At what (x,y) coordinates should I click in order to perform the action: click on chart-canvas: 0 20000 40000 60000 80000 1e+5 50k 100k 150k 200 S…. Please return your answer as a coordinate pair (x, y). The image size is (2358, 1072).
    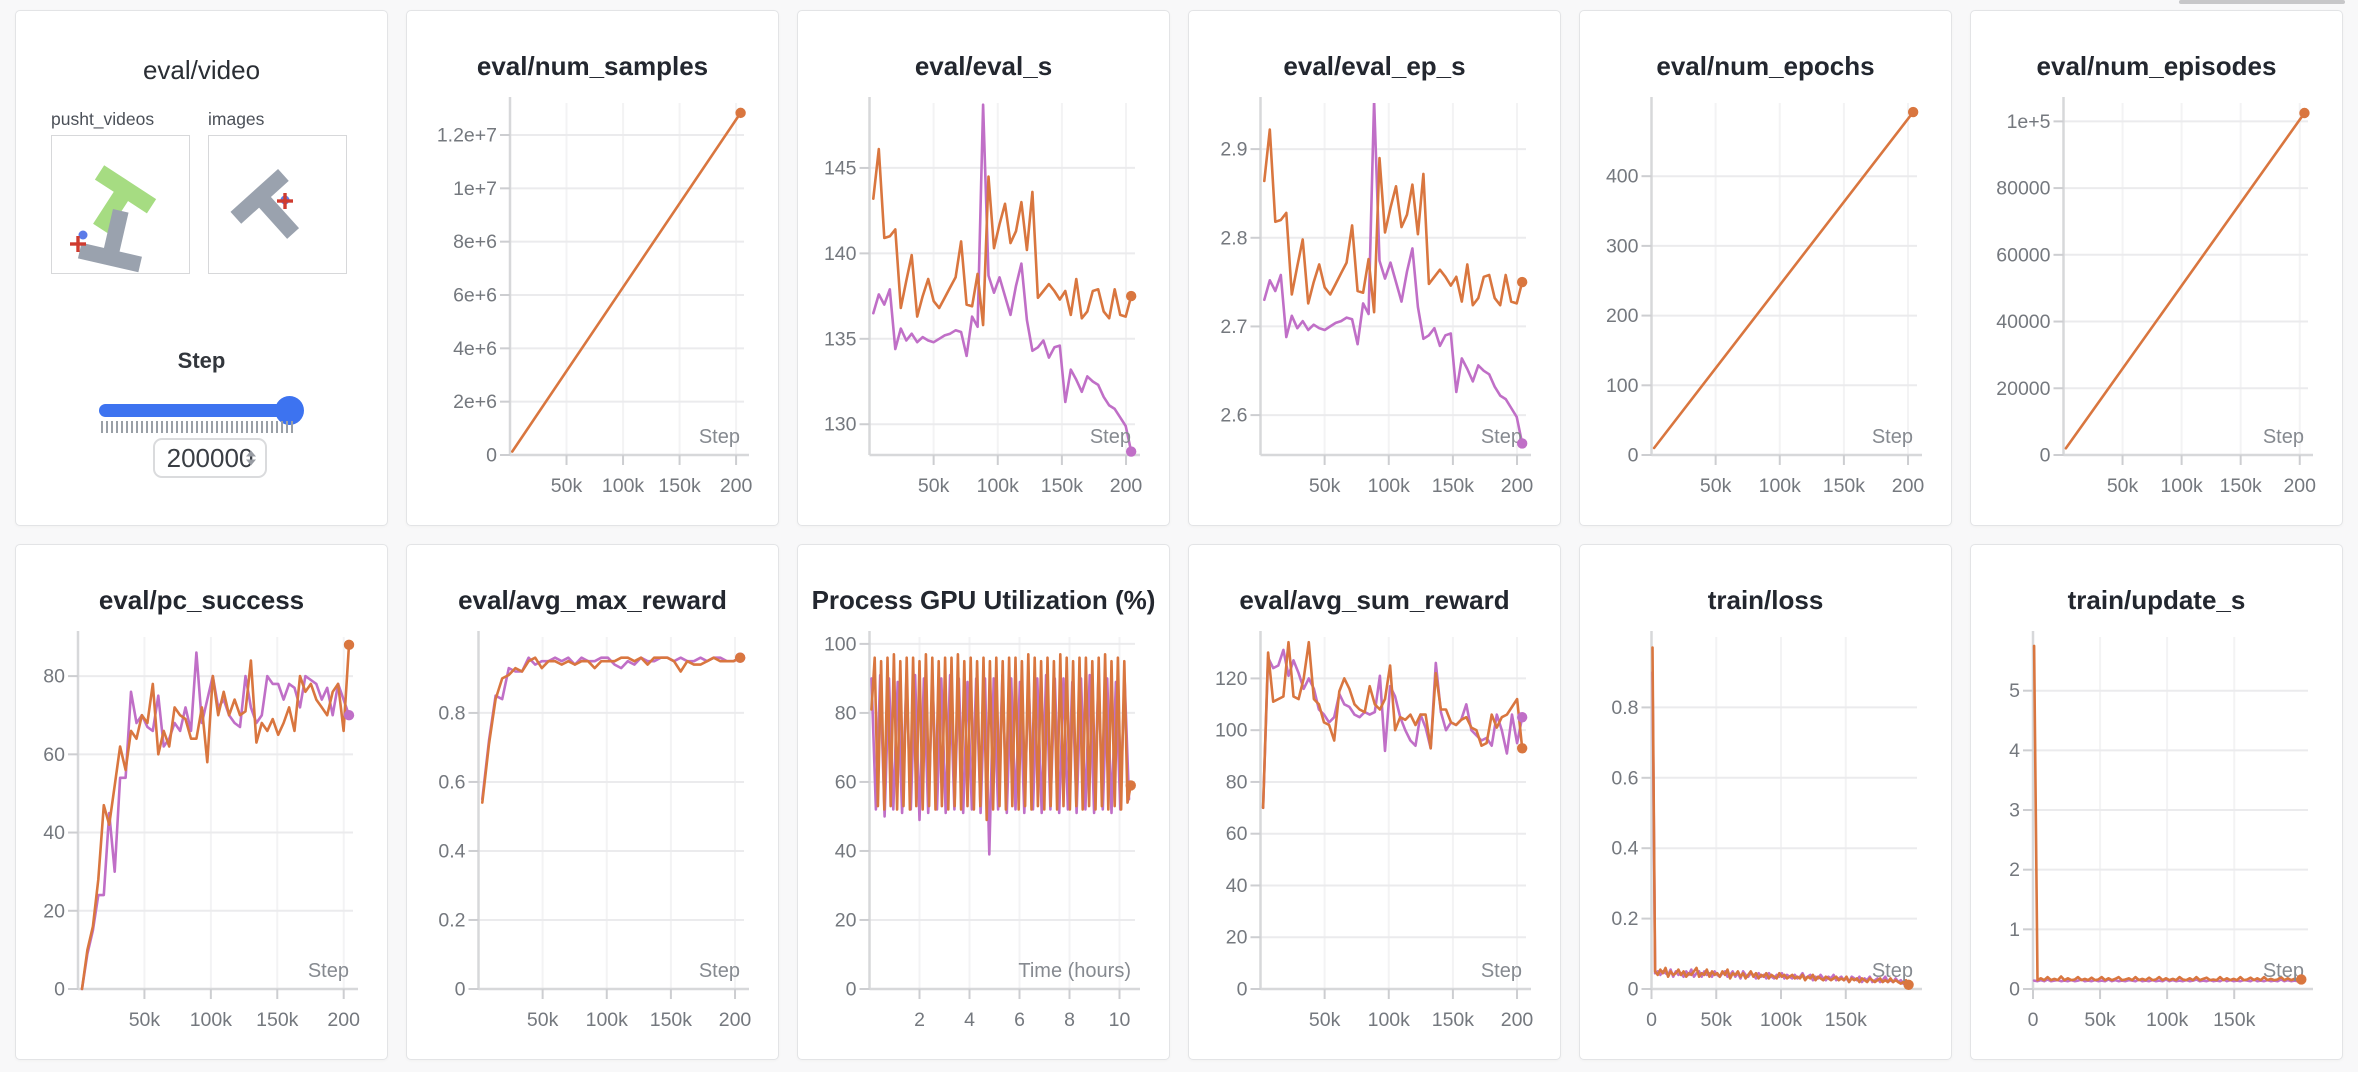
    Looking at the image, I should click on (2156, 303).